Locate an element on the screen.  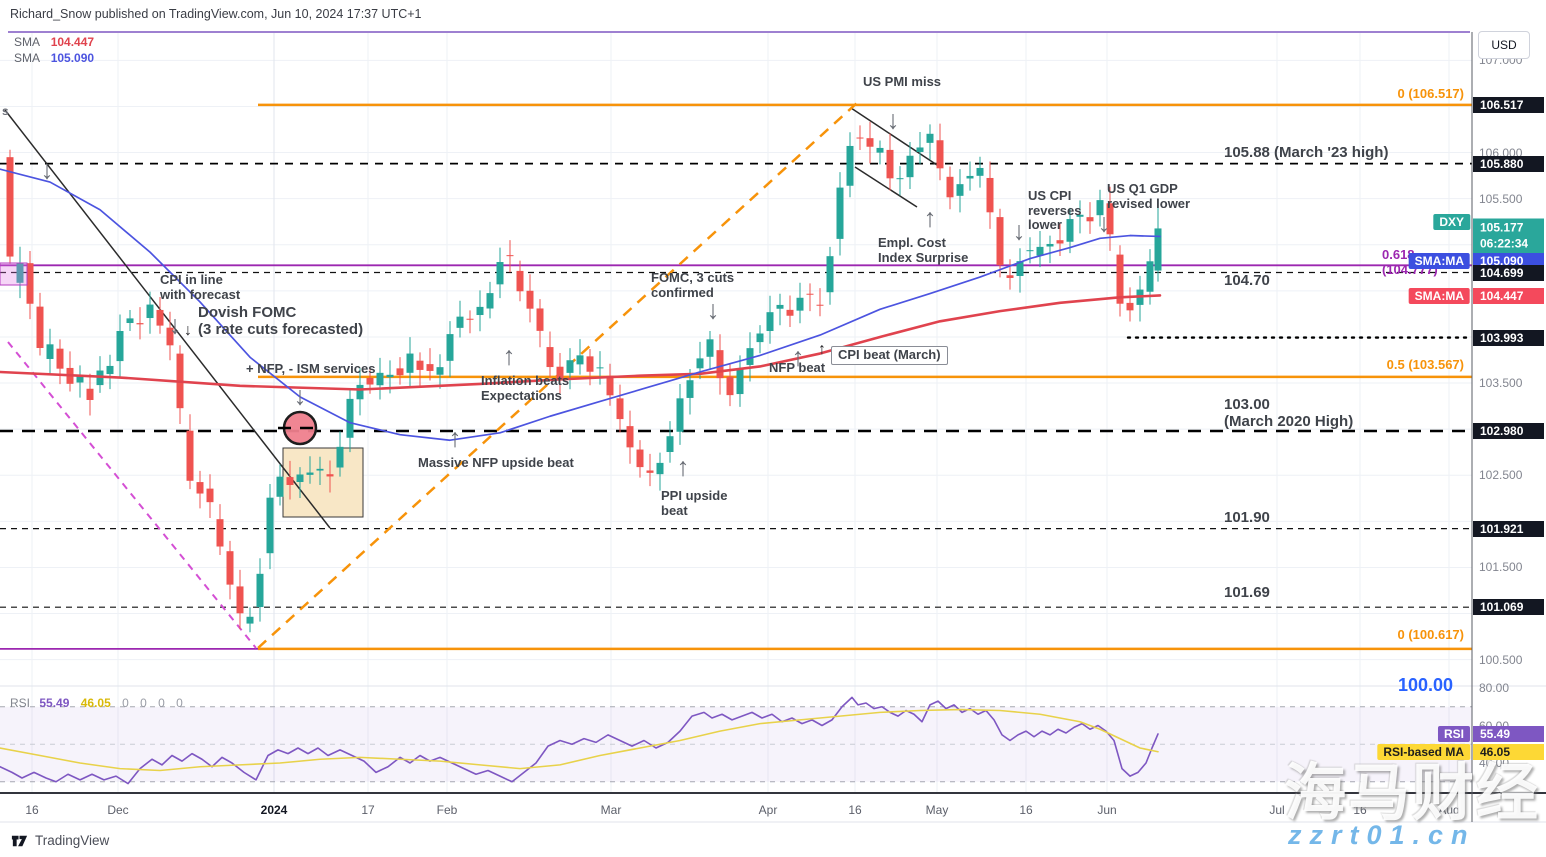
x-axis-label: 2024 is located at coordinates (274, 810).